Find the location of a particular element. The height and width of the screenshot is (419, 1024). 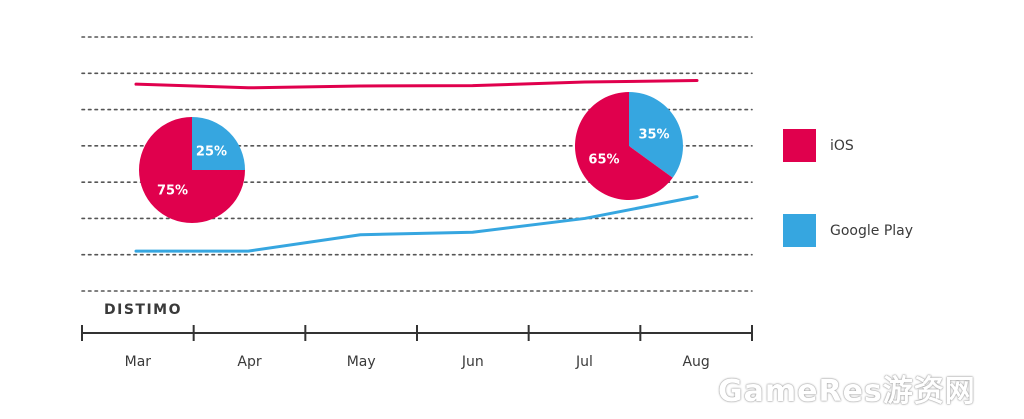

pie-slice-label: 65% is located at coordinates (603, 160).